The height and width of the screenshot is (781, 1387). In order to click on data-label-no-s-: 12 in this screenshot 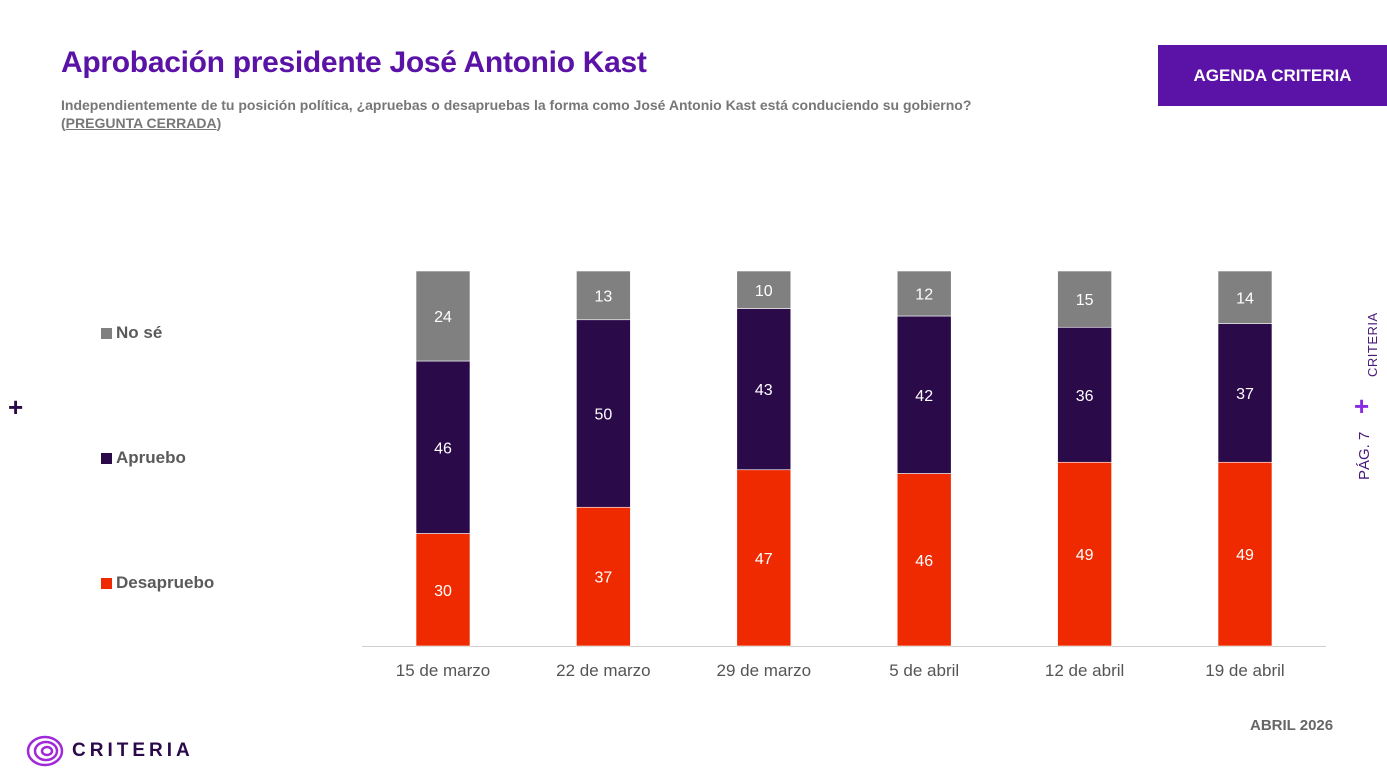, I will do `click(924, 295)`.